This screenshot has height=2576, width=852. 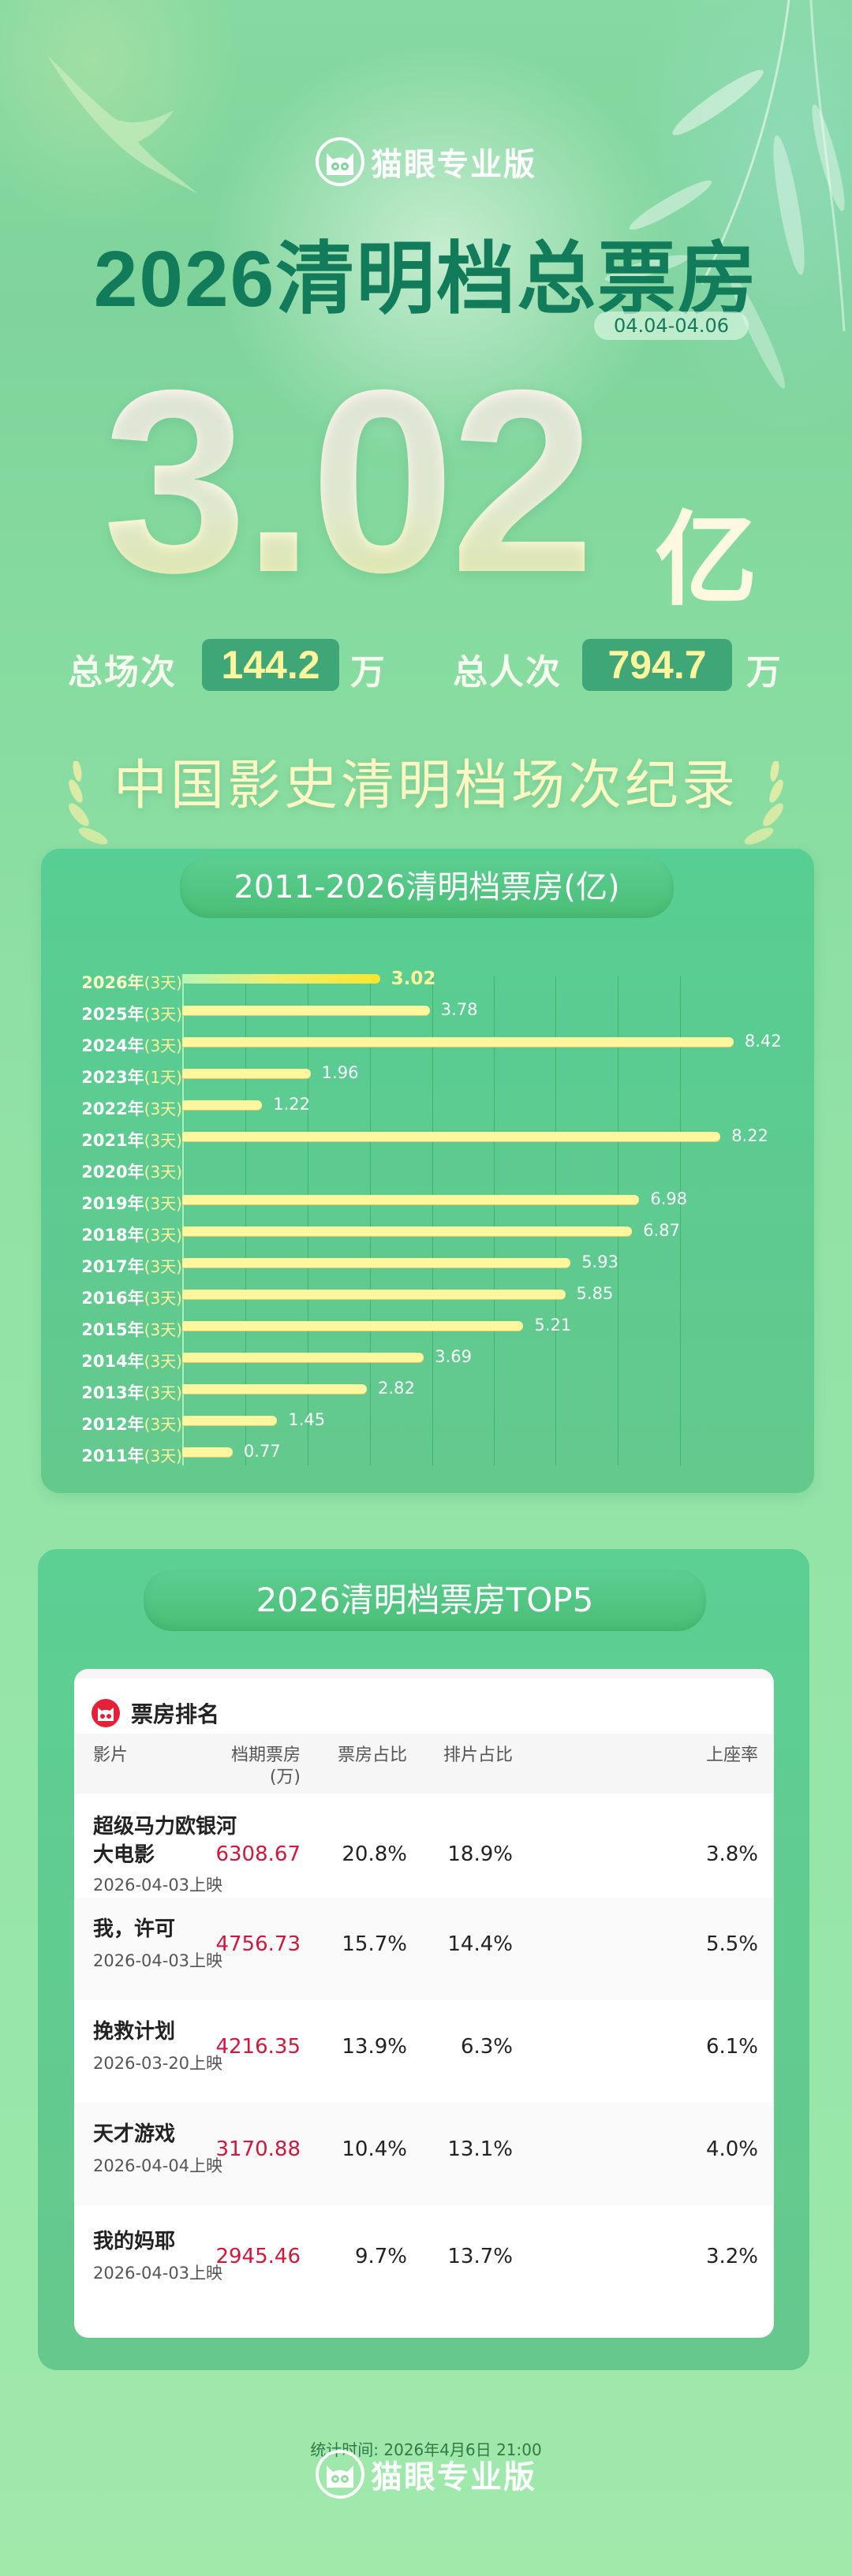 What do you see at coordinates (427, 1046) in the screenshot?
I see `bar-row: 2024年(3天) 8.42` at bounding box center [427, 1046].